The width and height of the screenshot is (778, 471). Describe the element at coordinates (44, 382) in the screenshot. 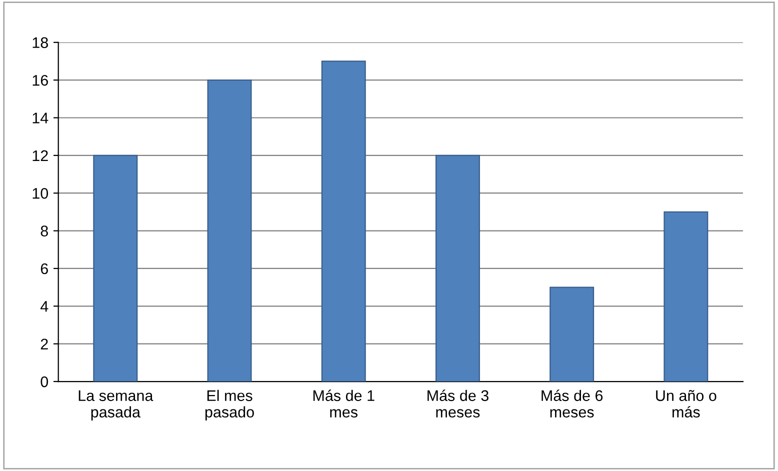

I see `y-tick-label: 0` at that location.